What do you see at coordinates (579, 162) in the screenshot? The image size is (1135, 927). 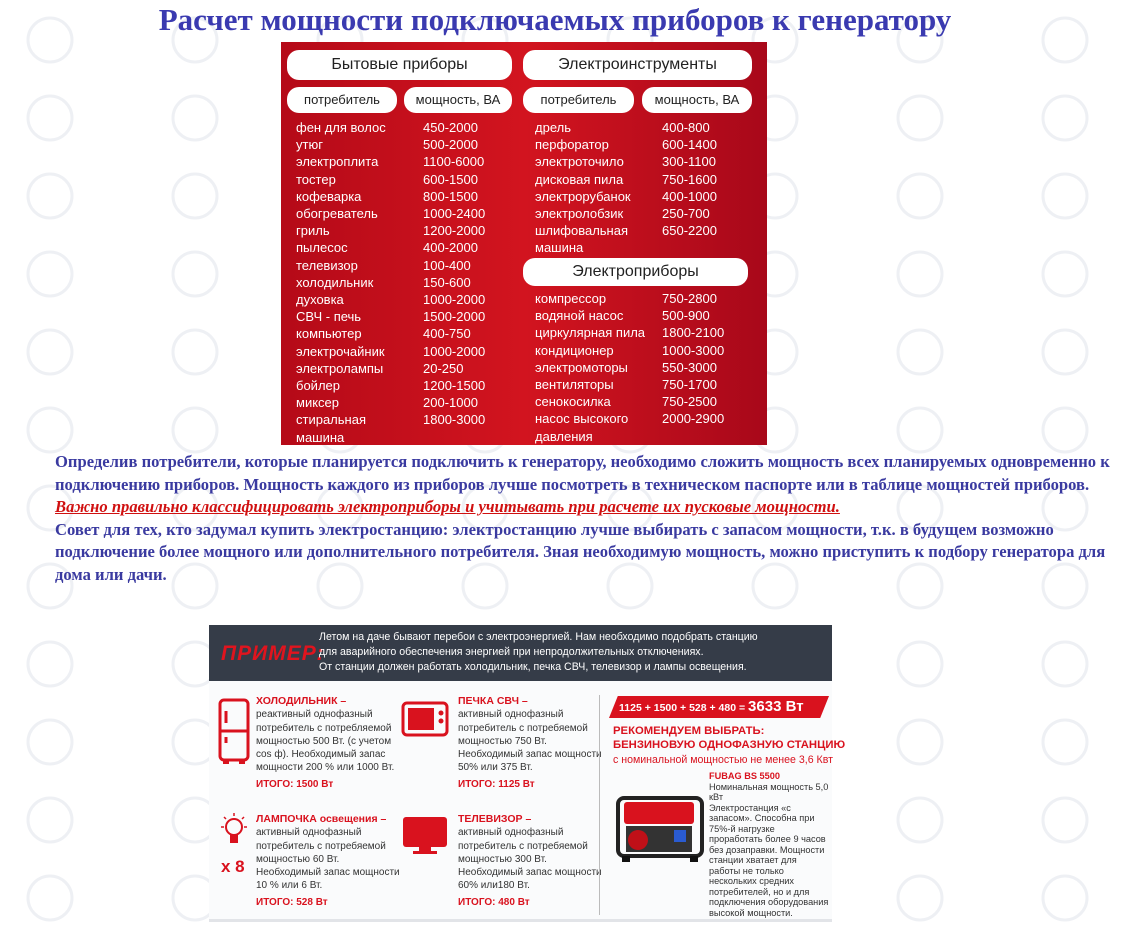 I see `consumer-name: электроточило` at bounding box center [579, 162].